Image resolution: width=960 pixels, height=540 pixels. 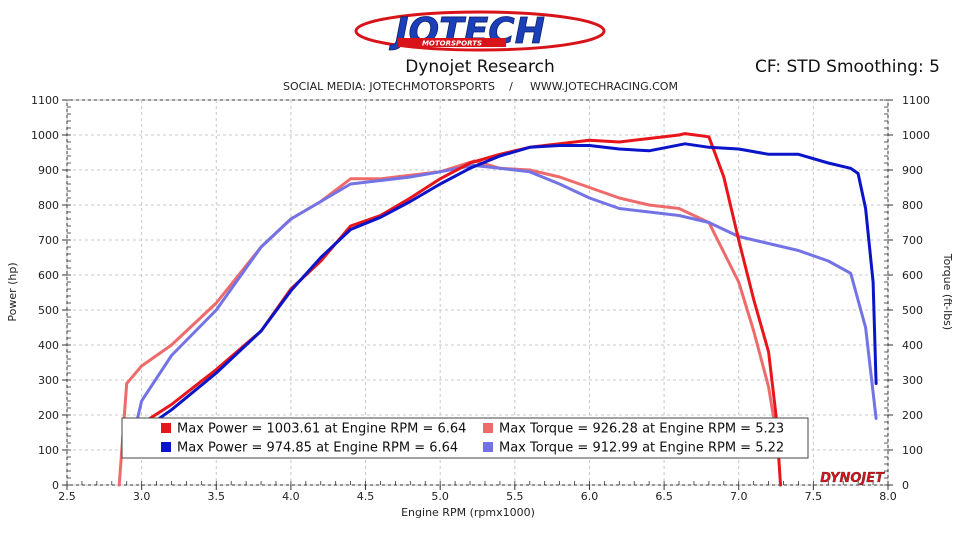 I want to click on x-tick-label: 3.0, so click(x=142, y=496).